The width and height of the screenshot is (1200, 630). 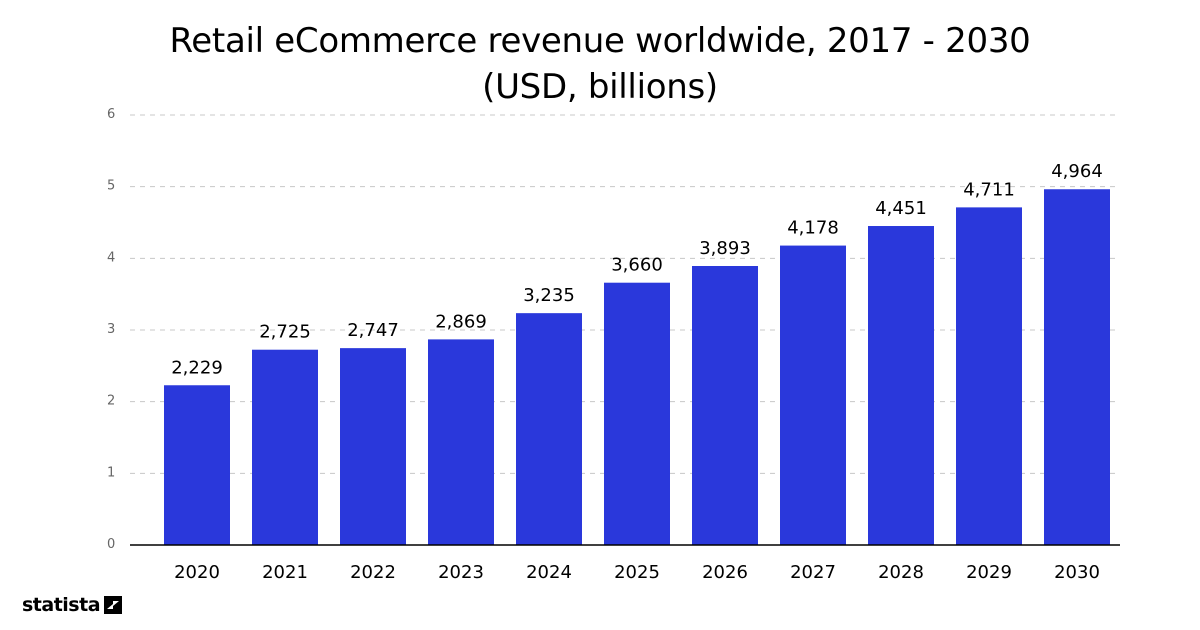 I want to click on bar-2027, so click(x=813, y=395).